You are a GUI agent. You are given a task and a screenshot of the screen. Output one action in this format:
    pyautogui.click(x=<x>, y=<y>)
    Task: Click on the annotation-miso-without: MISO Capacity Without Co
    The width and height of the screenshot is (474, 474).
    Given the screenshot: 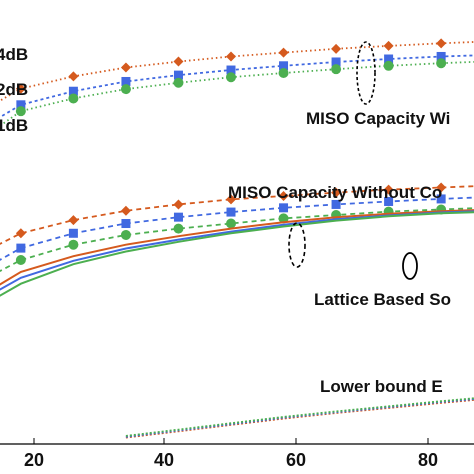 What is the action you would take?
    pyautogui.click(x=335, y=192)
    